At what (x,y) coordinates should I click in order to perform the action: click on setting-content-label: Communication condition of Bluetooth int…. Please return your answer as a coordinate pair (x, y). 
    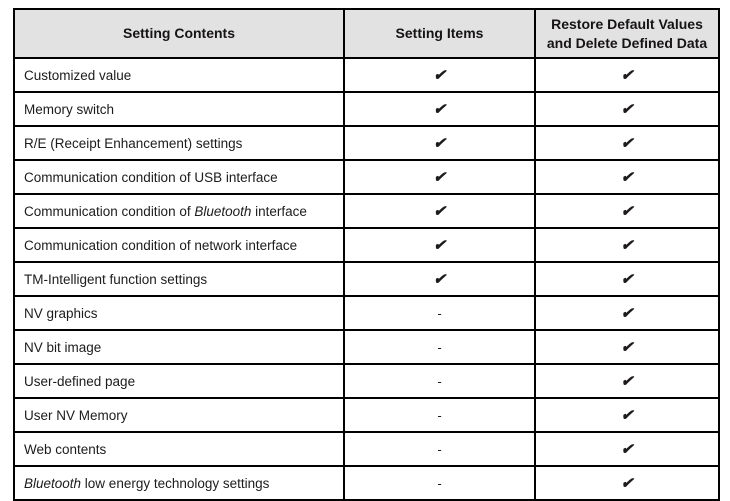
    Looking at the image, I should click on (165, 211).